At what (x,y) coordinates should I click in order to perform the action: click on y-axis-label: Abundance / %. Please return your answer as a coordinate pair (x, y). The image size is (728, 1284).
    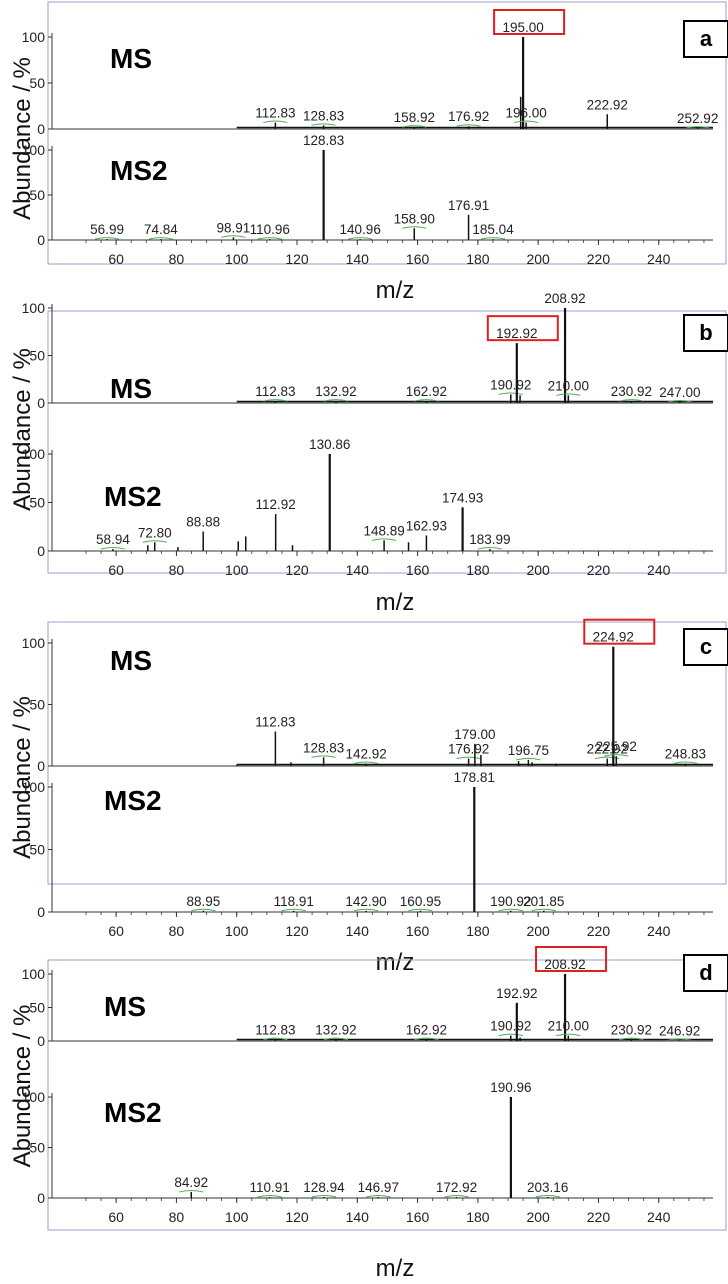
    Looking at the image, I should click on (22, 1086).